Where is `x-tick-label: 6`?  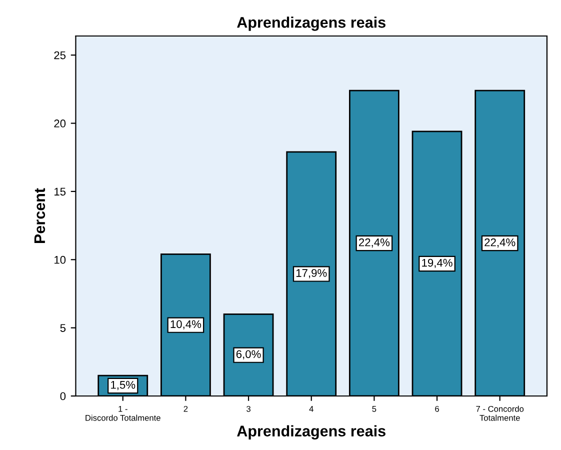
x-tick-label: 6 is located at coordinates (437, 409).